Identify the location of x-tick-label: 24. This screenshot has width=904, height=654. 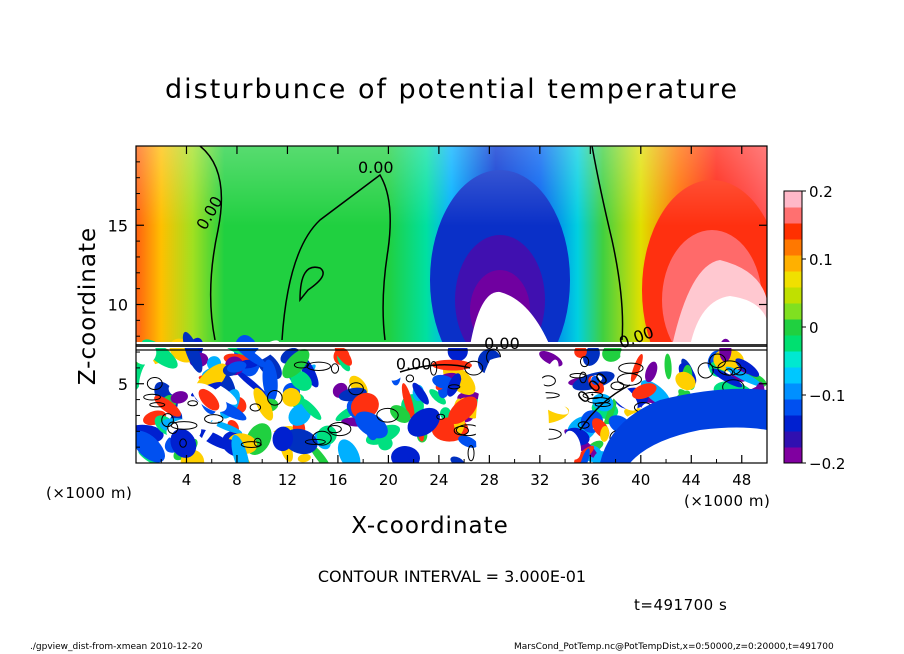
(438, 480).